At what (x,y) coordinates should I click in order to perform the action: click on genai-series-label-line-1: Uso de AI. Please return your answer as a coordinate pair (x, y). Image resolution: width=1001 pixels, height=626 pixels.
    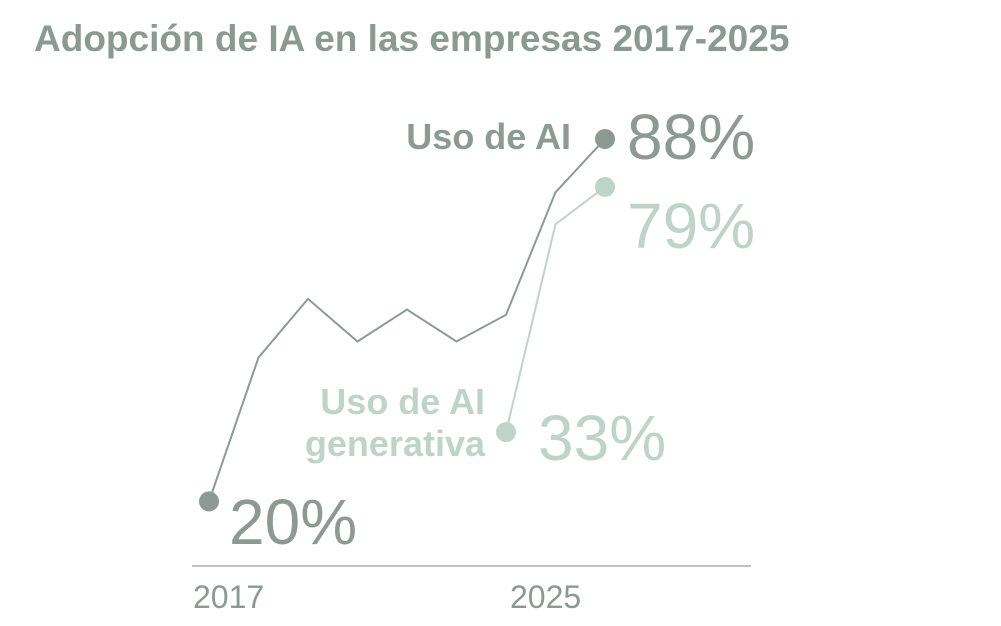
    Looking at the image, I should click on (402, 401).